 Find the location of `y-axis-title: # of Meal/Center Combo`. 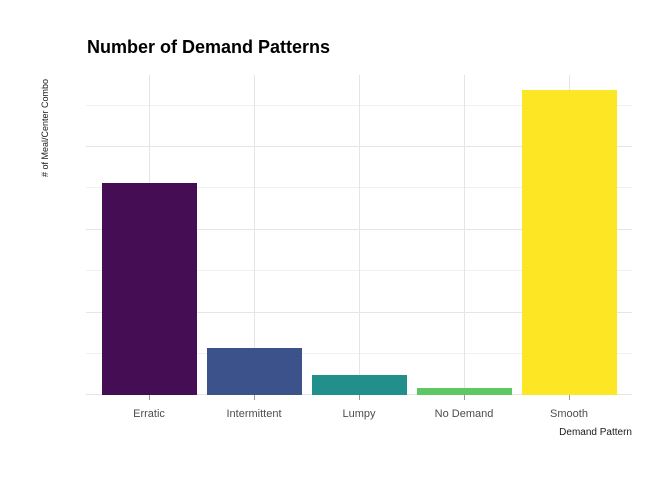

y-axis-title: # of Meal/Center Combo is located at coordinates (45, 128).